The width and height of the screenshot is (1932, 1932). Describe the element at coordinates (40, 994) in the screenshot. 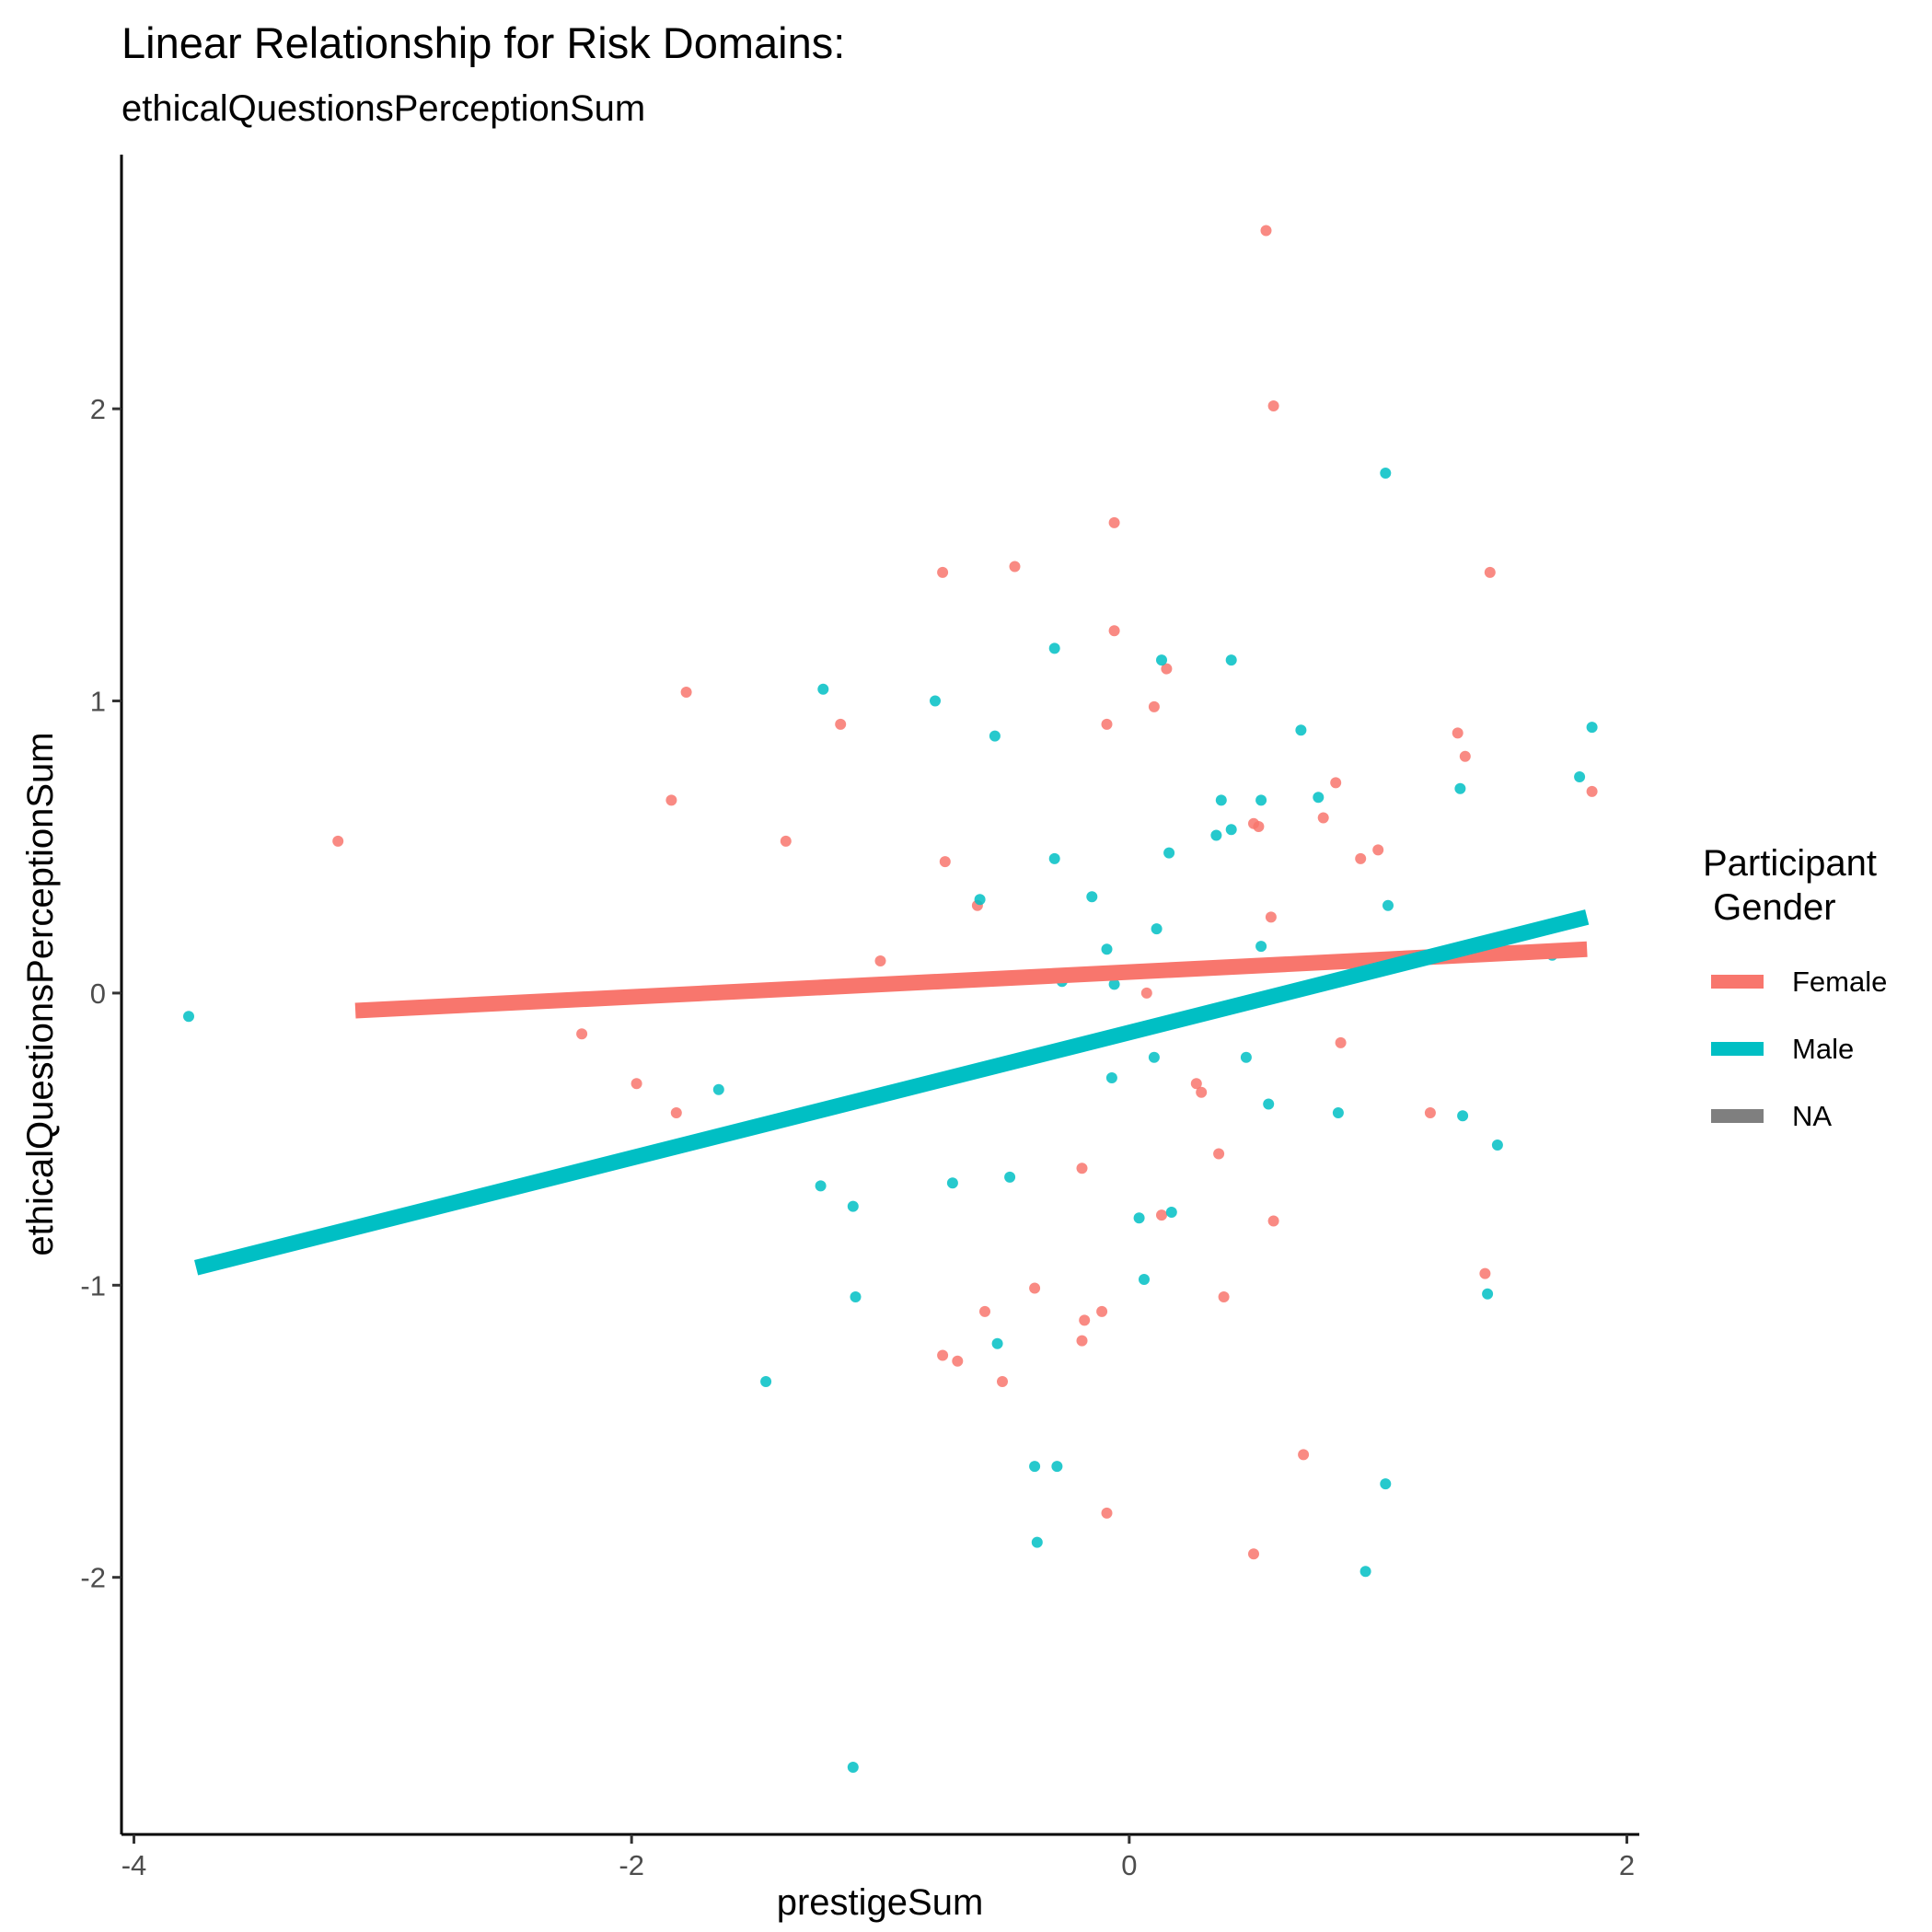

I see `y-axis-title: ethicalQuestionsPerceptionSum` at that location.